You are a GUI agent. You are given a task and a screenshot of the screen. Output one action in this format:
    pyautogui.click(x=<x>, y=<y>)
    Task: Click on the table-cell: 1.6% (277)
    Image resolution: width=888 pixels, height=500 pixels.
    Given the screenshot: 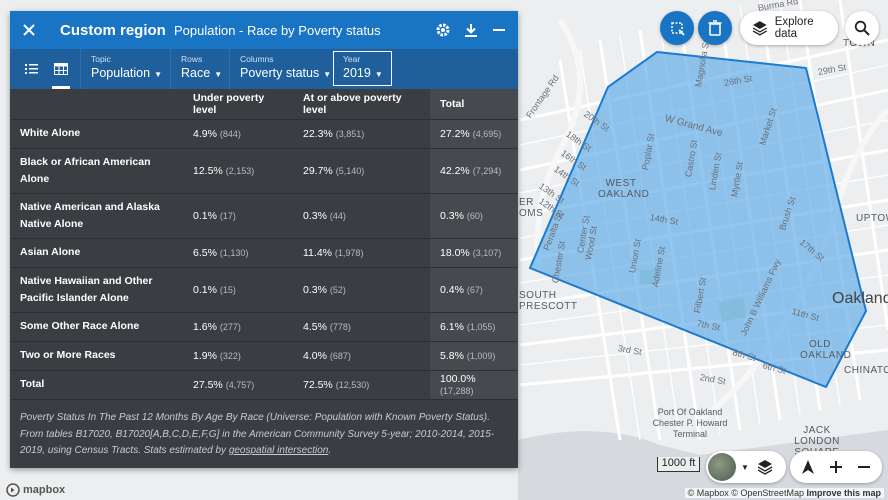 What is the action you would take?
    pyautogui.click(x=238, y=326)
    